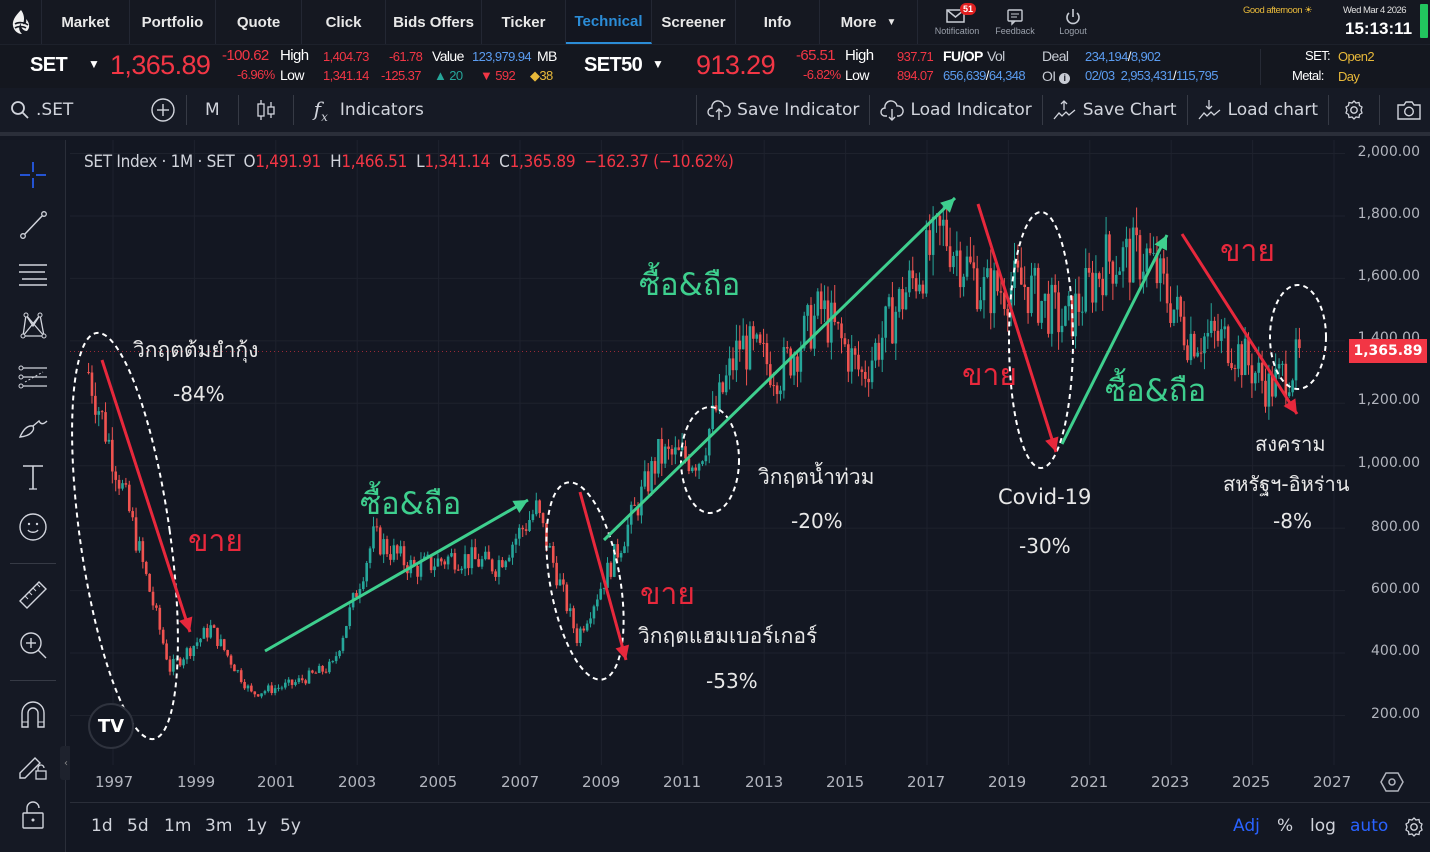 The width and height of the screenshot is (1430, 852). I want to click on compare-button, so click(163, 110).